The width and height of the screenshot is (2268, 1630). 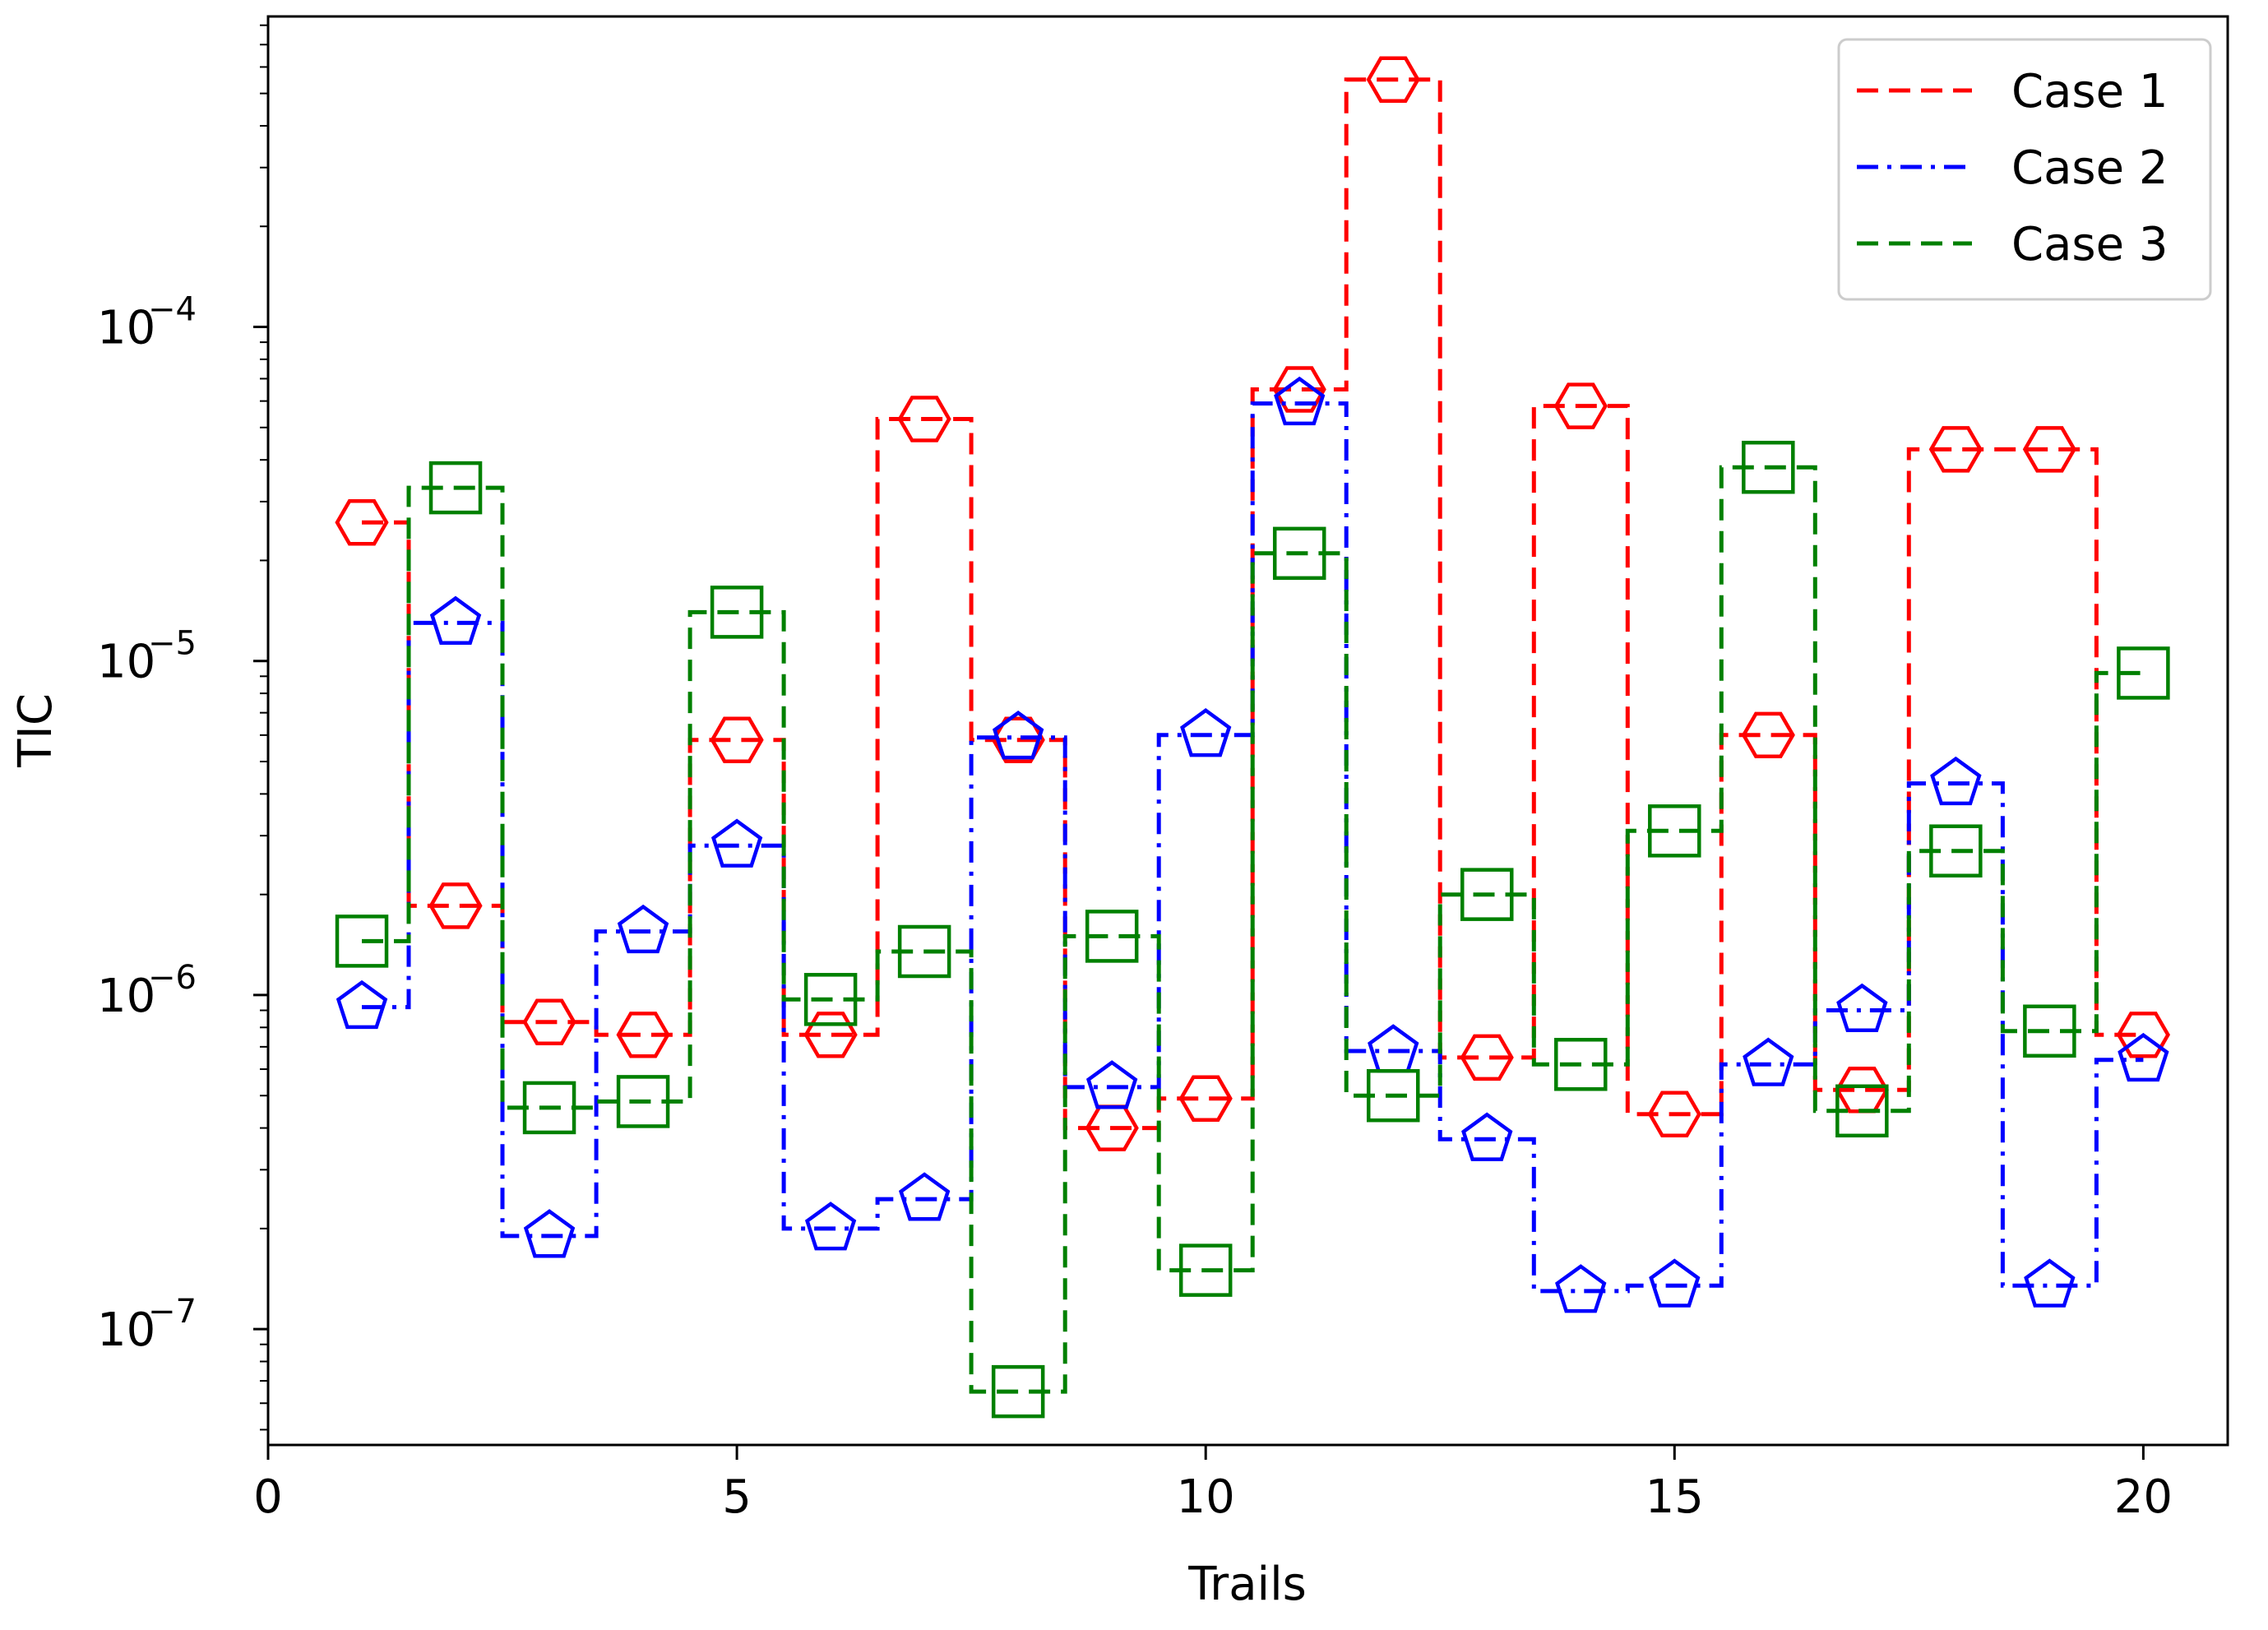 I want to click on y-tick-exponent: −4, so click(x=173, y=310).